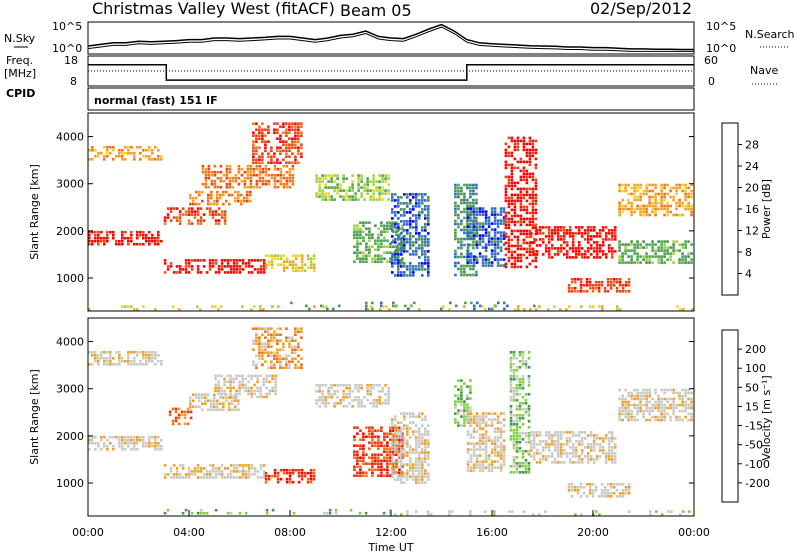 The height and width of the screenshot is (554, 800). What do you see at coordinates (752, 166) in the screenshot?
I see `colorbar-tick-label: 24` at bounding box center [752, 166].